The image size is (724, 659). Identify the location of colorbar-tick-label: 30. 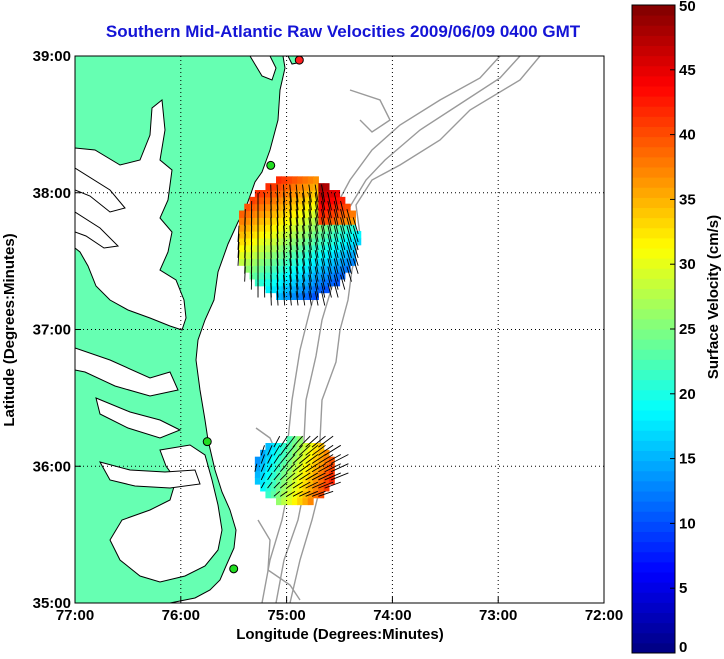
(687, 264).